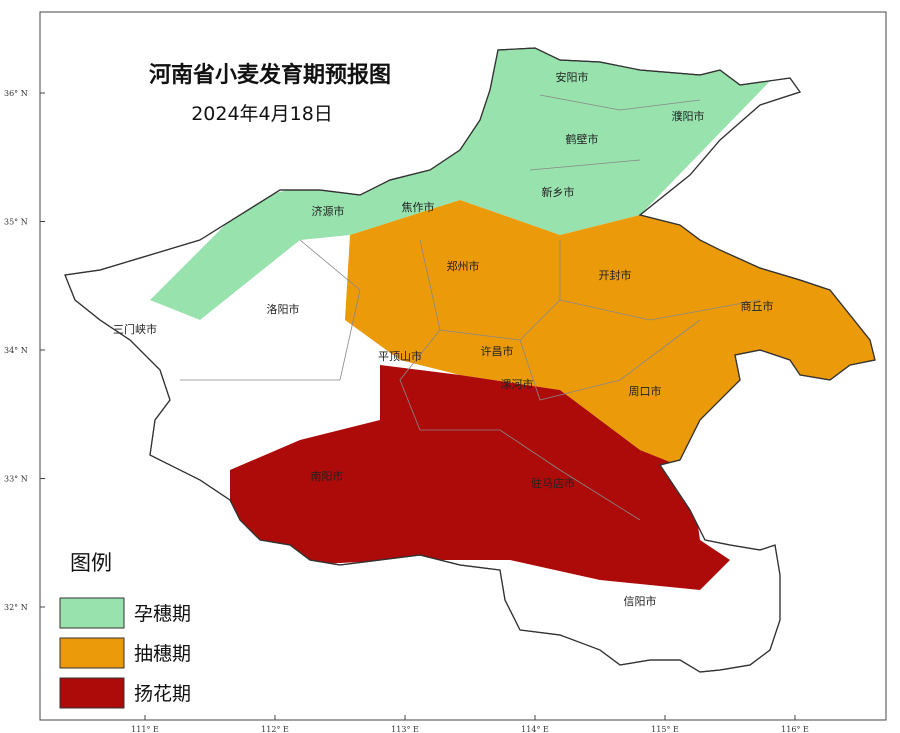 The image size is (900, 733). I want to click on x-tick-label: 116° E, so click(795, 729).